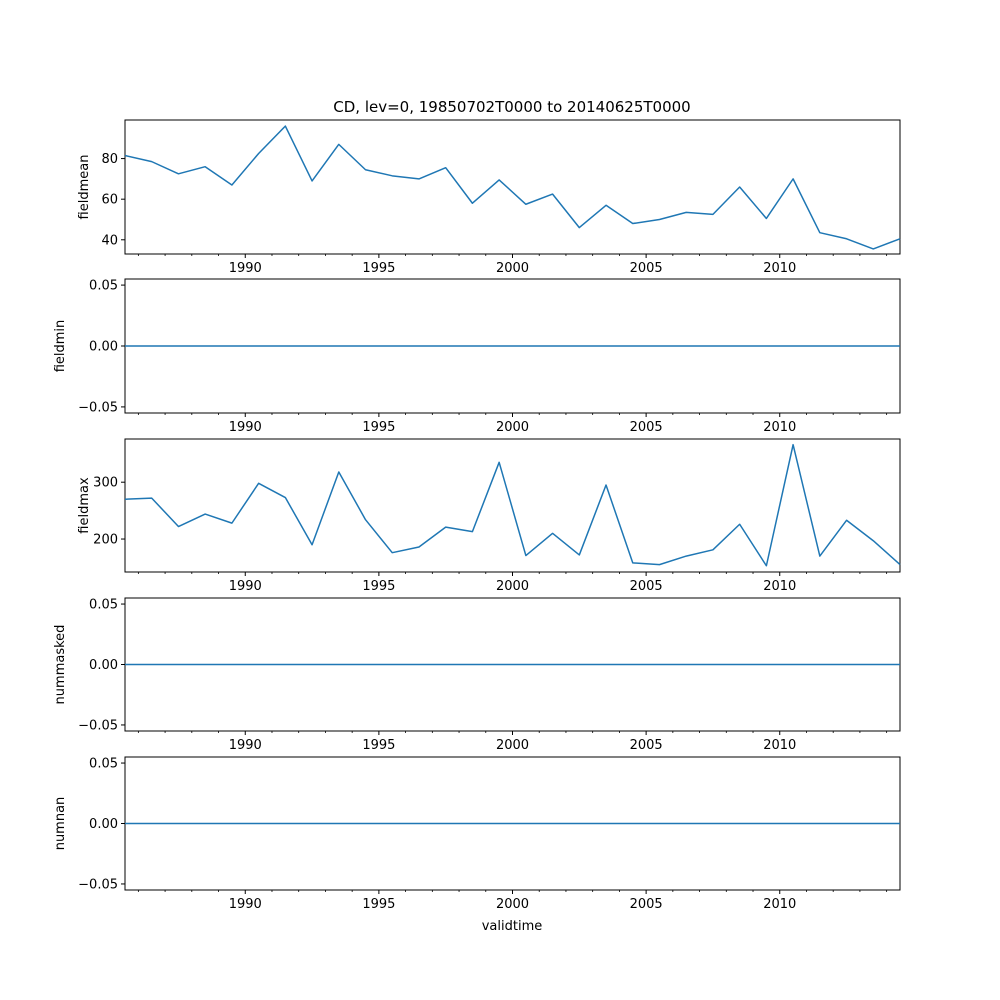 The width and height of the screenshot is (1000, 1000). Describe the element at coordinates (109, 200) in the screenshot. I see `y-tick-label: 60` at that location.